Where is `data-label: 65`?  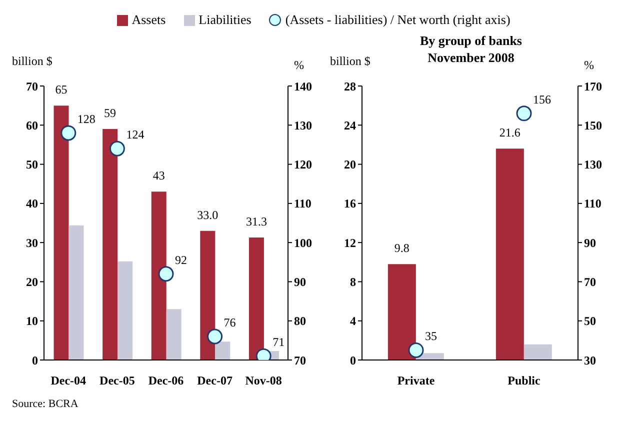 data-label: 65 is located at coordinates (61, 89).